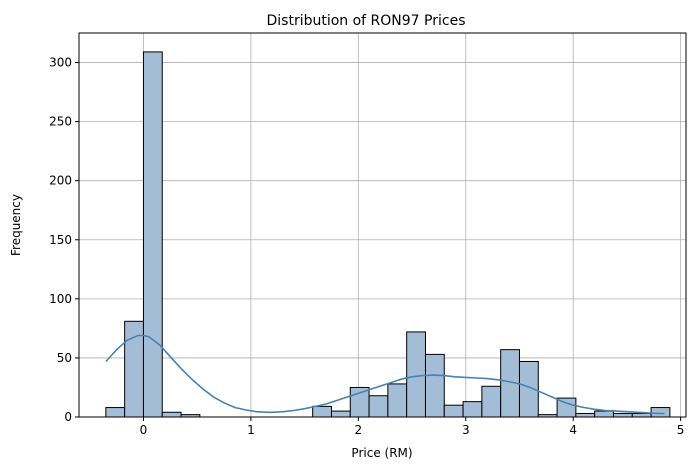 The image size is (695, 474). What do you see at coordinates (466, 430) in the screenshot?
I see `x-tick-label: 3` at bounding box center [466, 430].